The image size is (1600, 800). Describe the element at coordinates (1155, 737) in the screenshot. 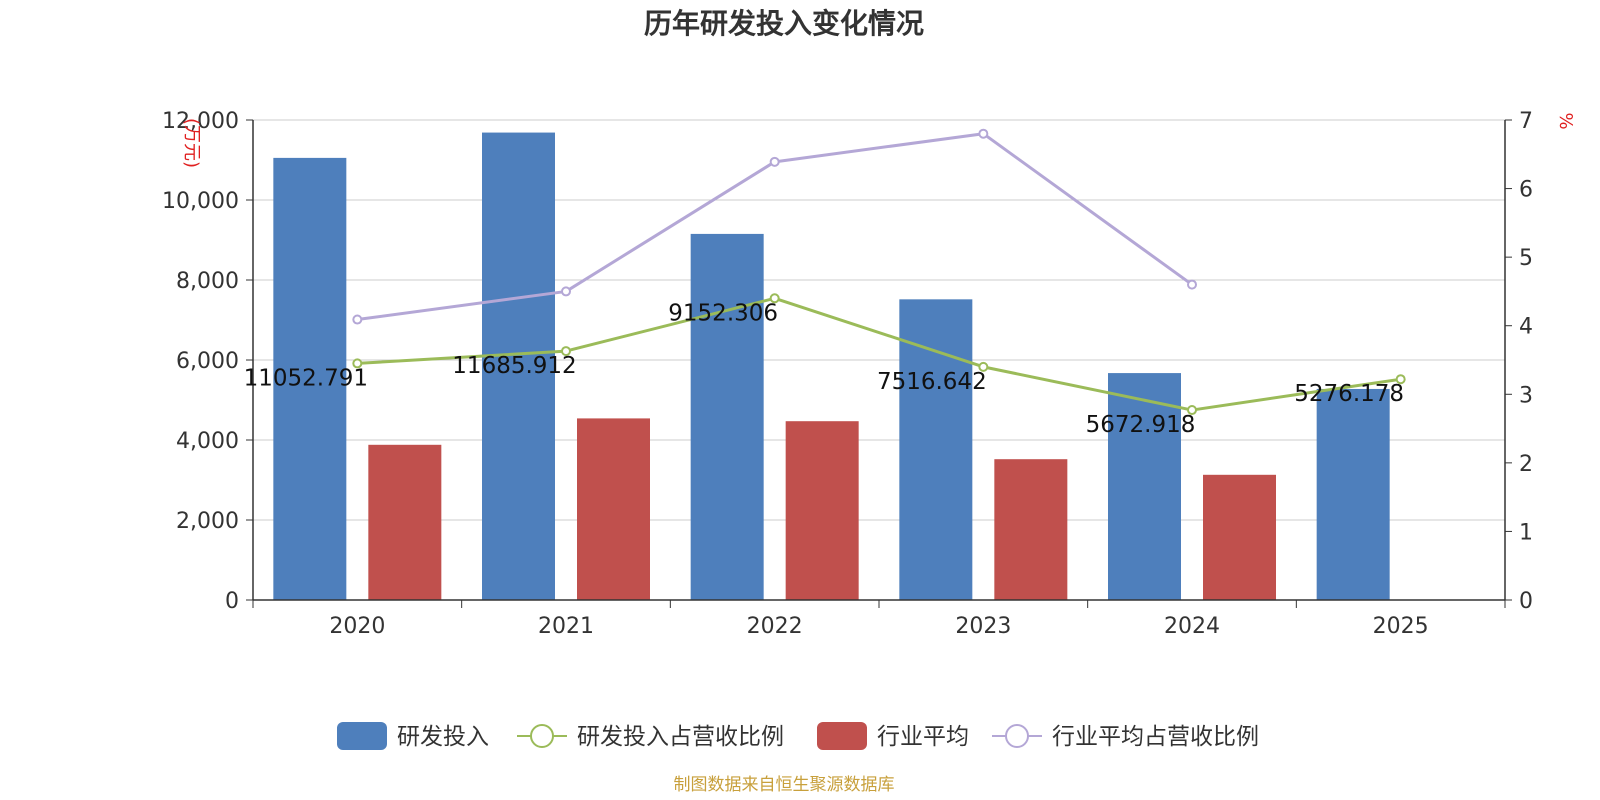

I see `legend-label: 行业平均占营收比例` at that location.